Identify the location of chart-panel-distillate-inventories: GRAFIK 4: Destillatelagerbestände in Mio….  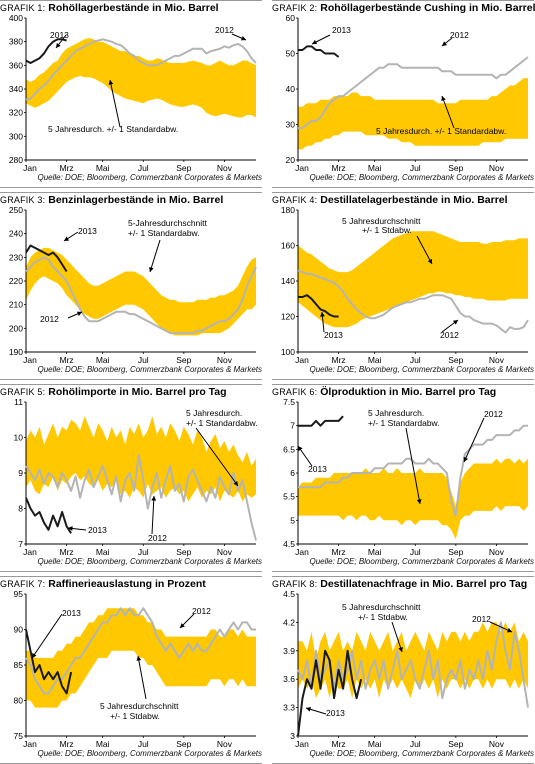
(403, 286).